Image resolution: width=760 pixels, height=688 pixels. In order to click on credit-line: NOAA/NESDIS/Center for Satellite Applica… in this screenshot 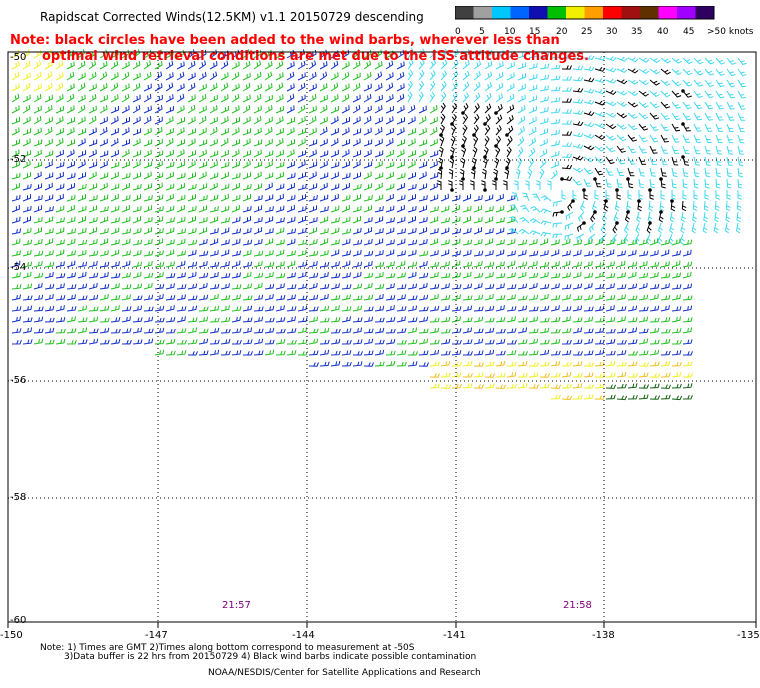, I will do `click(344, 673)`.